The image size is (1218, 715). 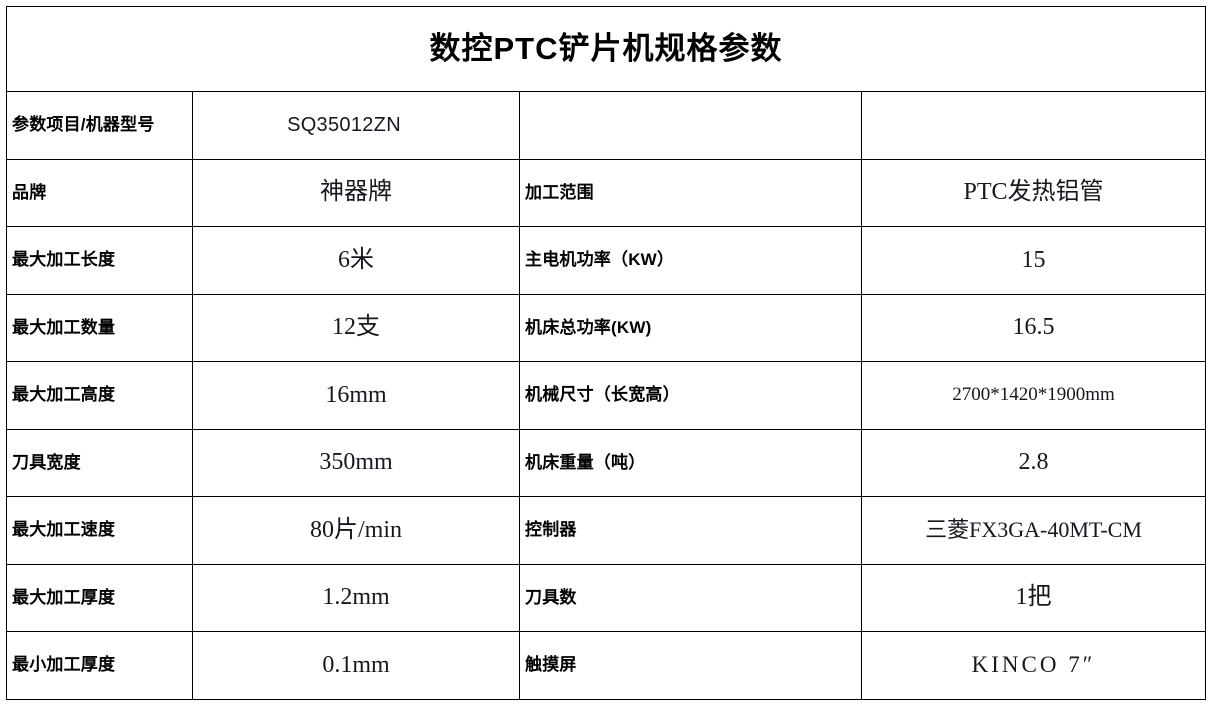 I want to click on label-text: 参数项目/机器型号, so click(x=83, y=125).